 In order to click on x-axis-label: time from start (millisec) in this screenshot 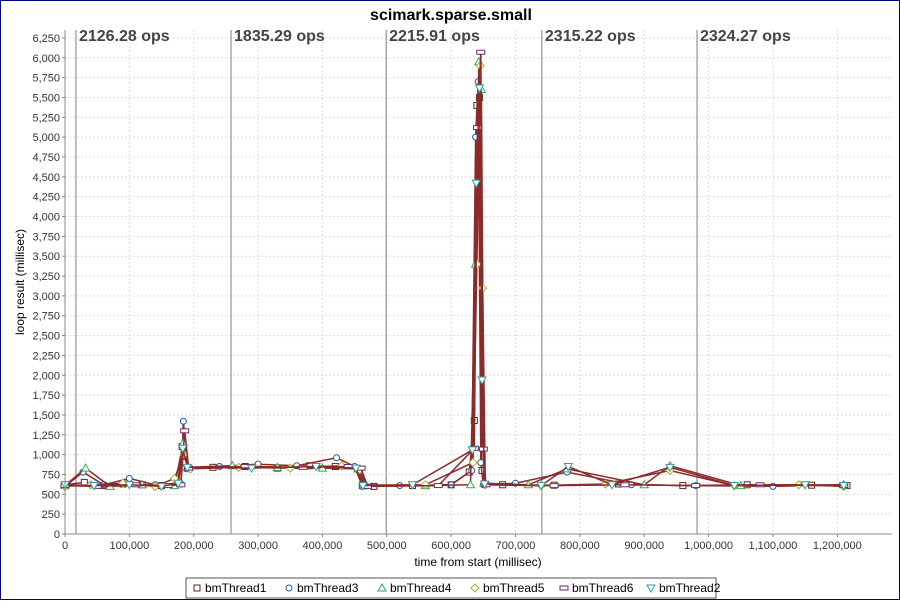, I will do `click(477, 562)`.